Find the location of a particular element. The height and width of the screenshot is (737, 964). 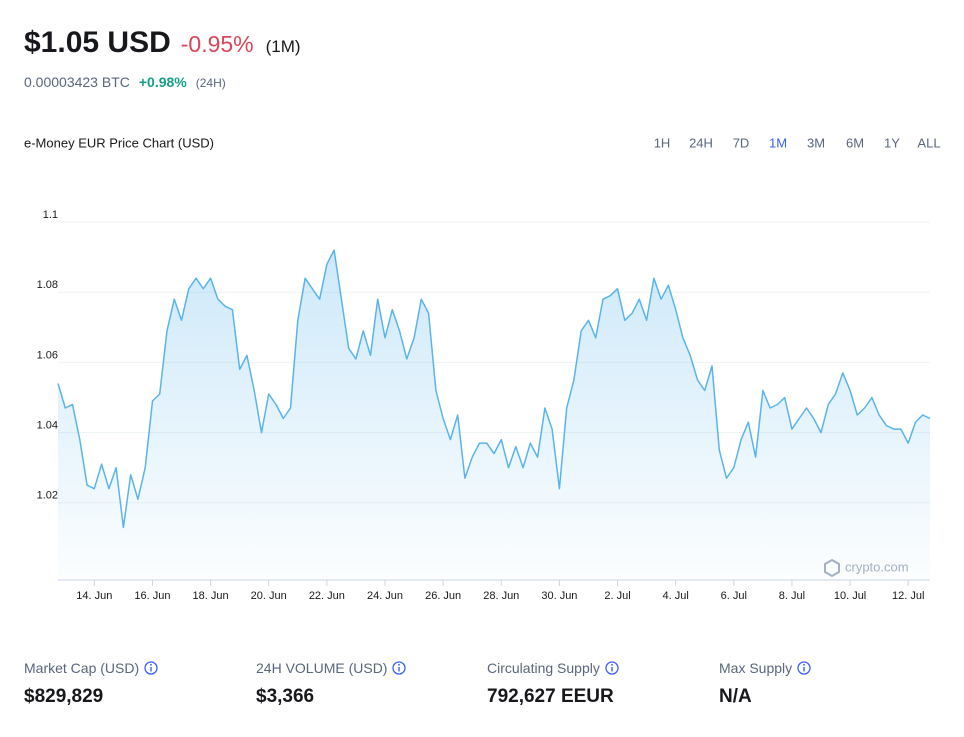

x-tick-label: 10. Jul is located at coordinates (850, 596).